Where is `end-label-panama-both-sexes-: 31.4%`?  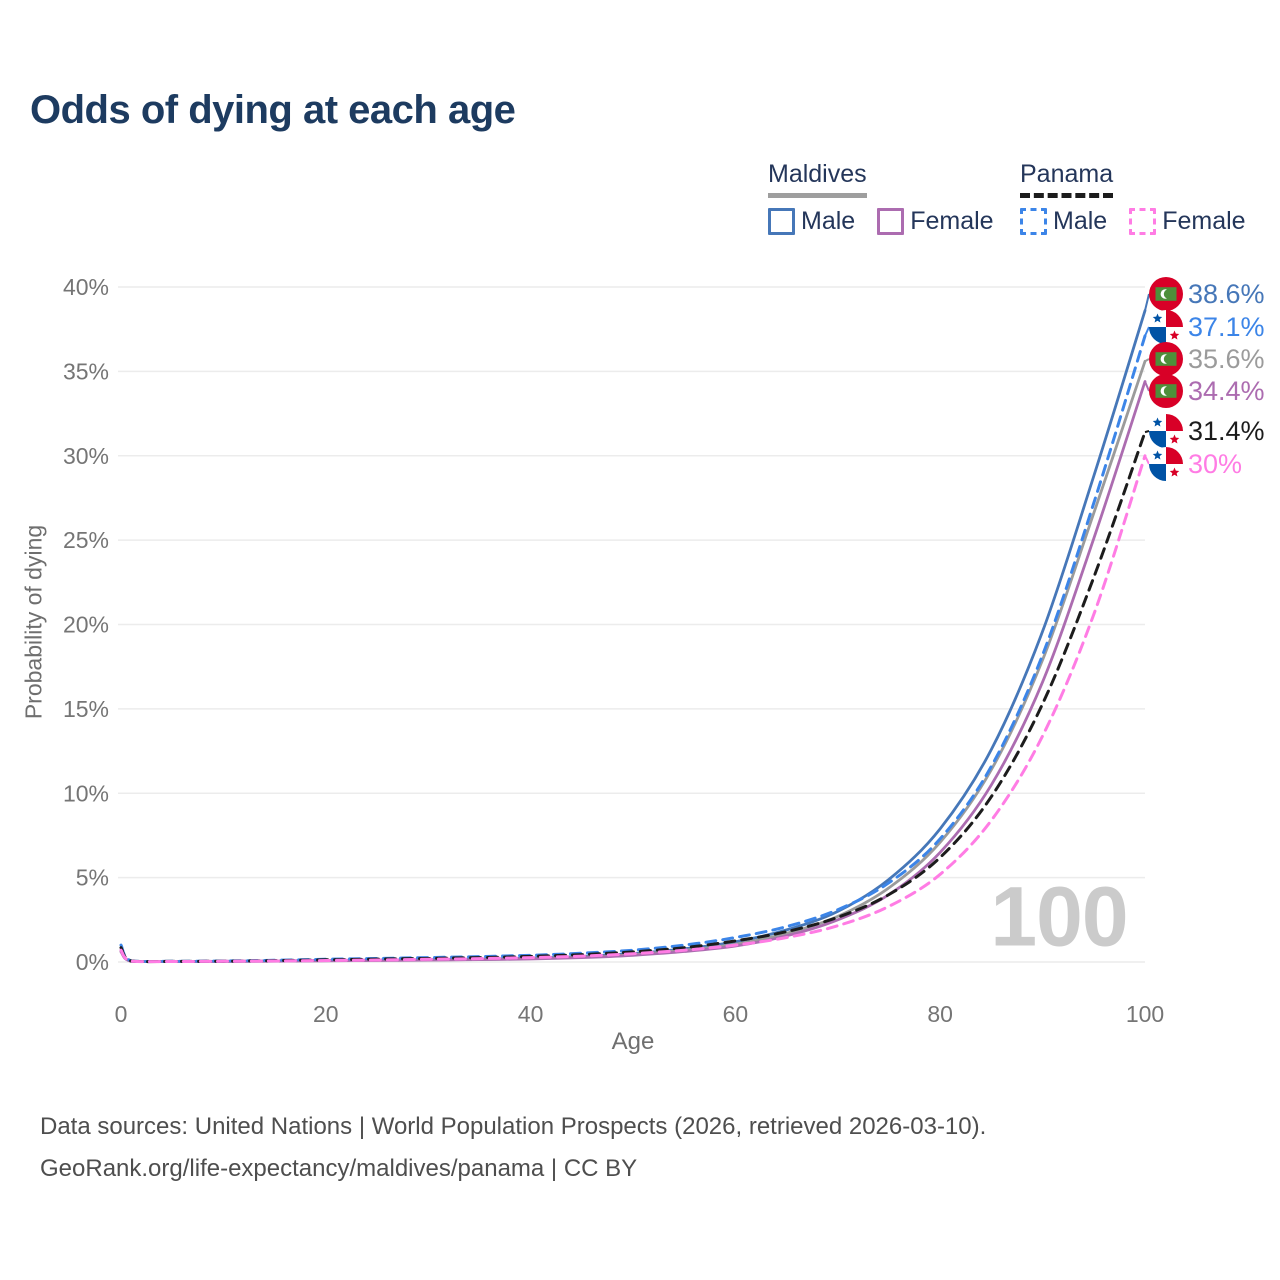 end-label-panama-both-sexes-: 31.4% is located at coordinates (1226, 431).